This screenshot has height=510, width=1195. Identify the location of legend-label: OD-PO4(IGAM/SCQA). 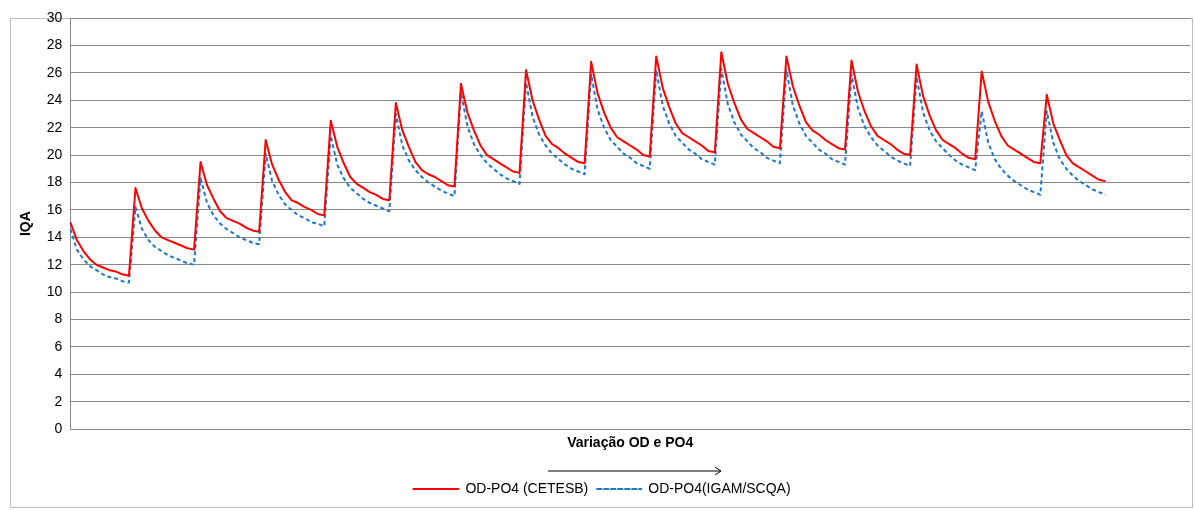
(719, 487).